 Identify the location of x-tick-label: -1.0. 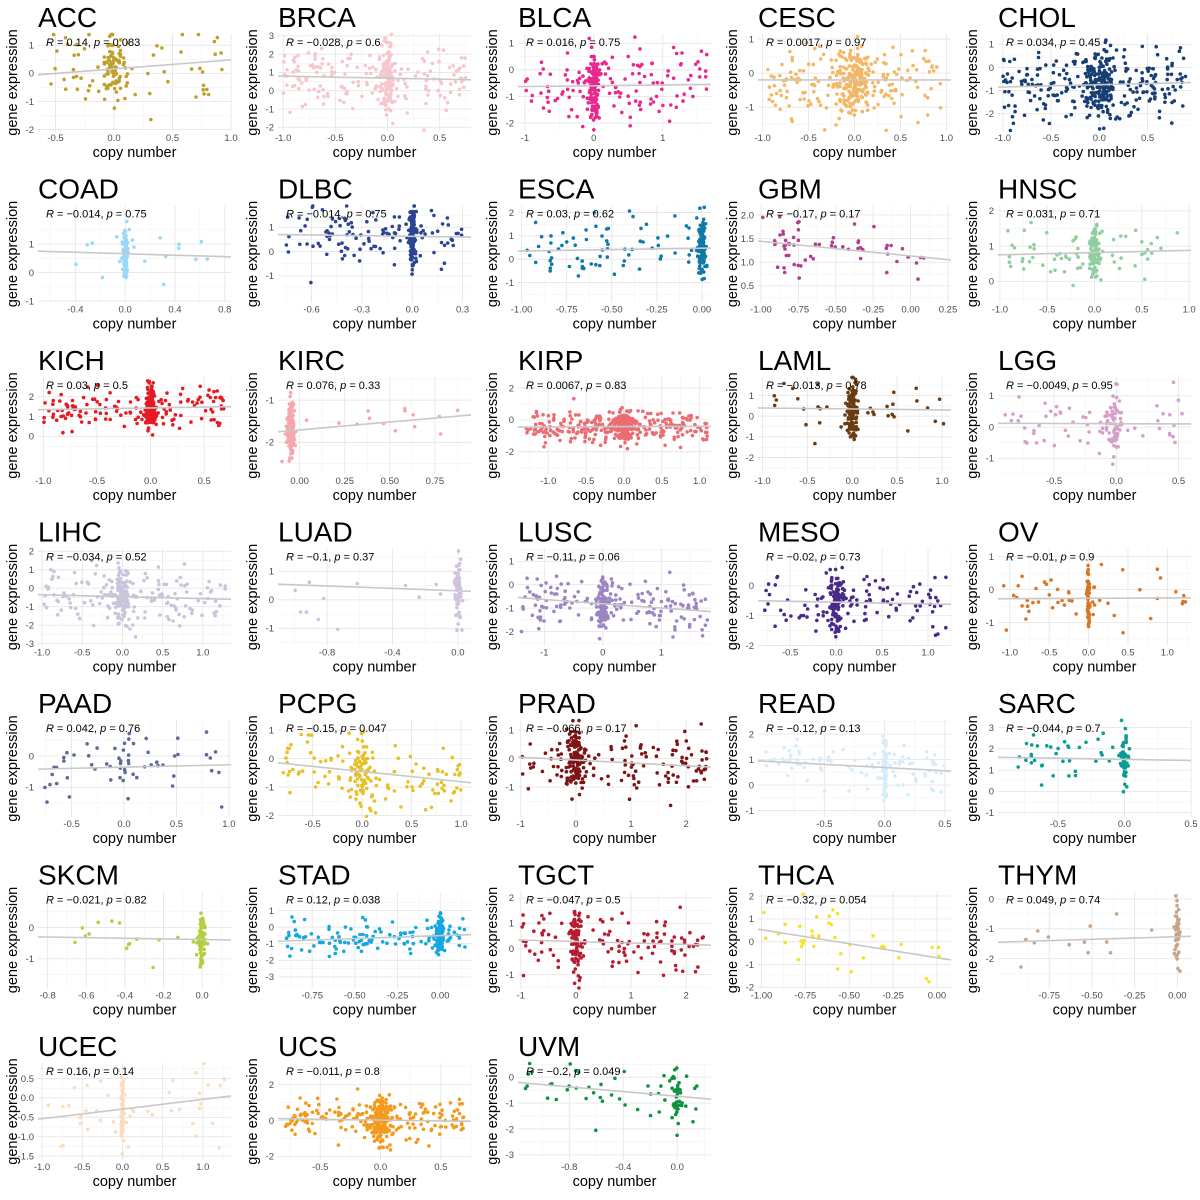
(1010, 653).